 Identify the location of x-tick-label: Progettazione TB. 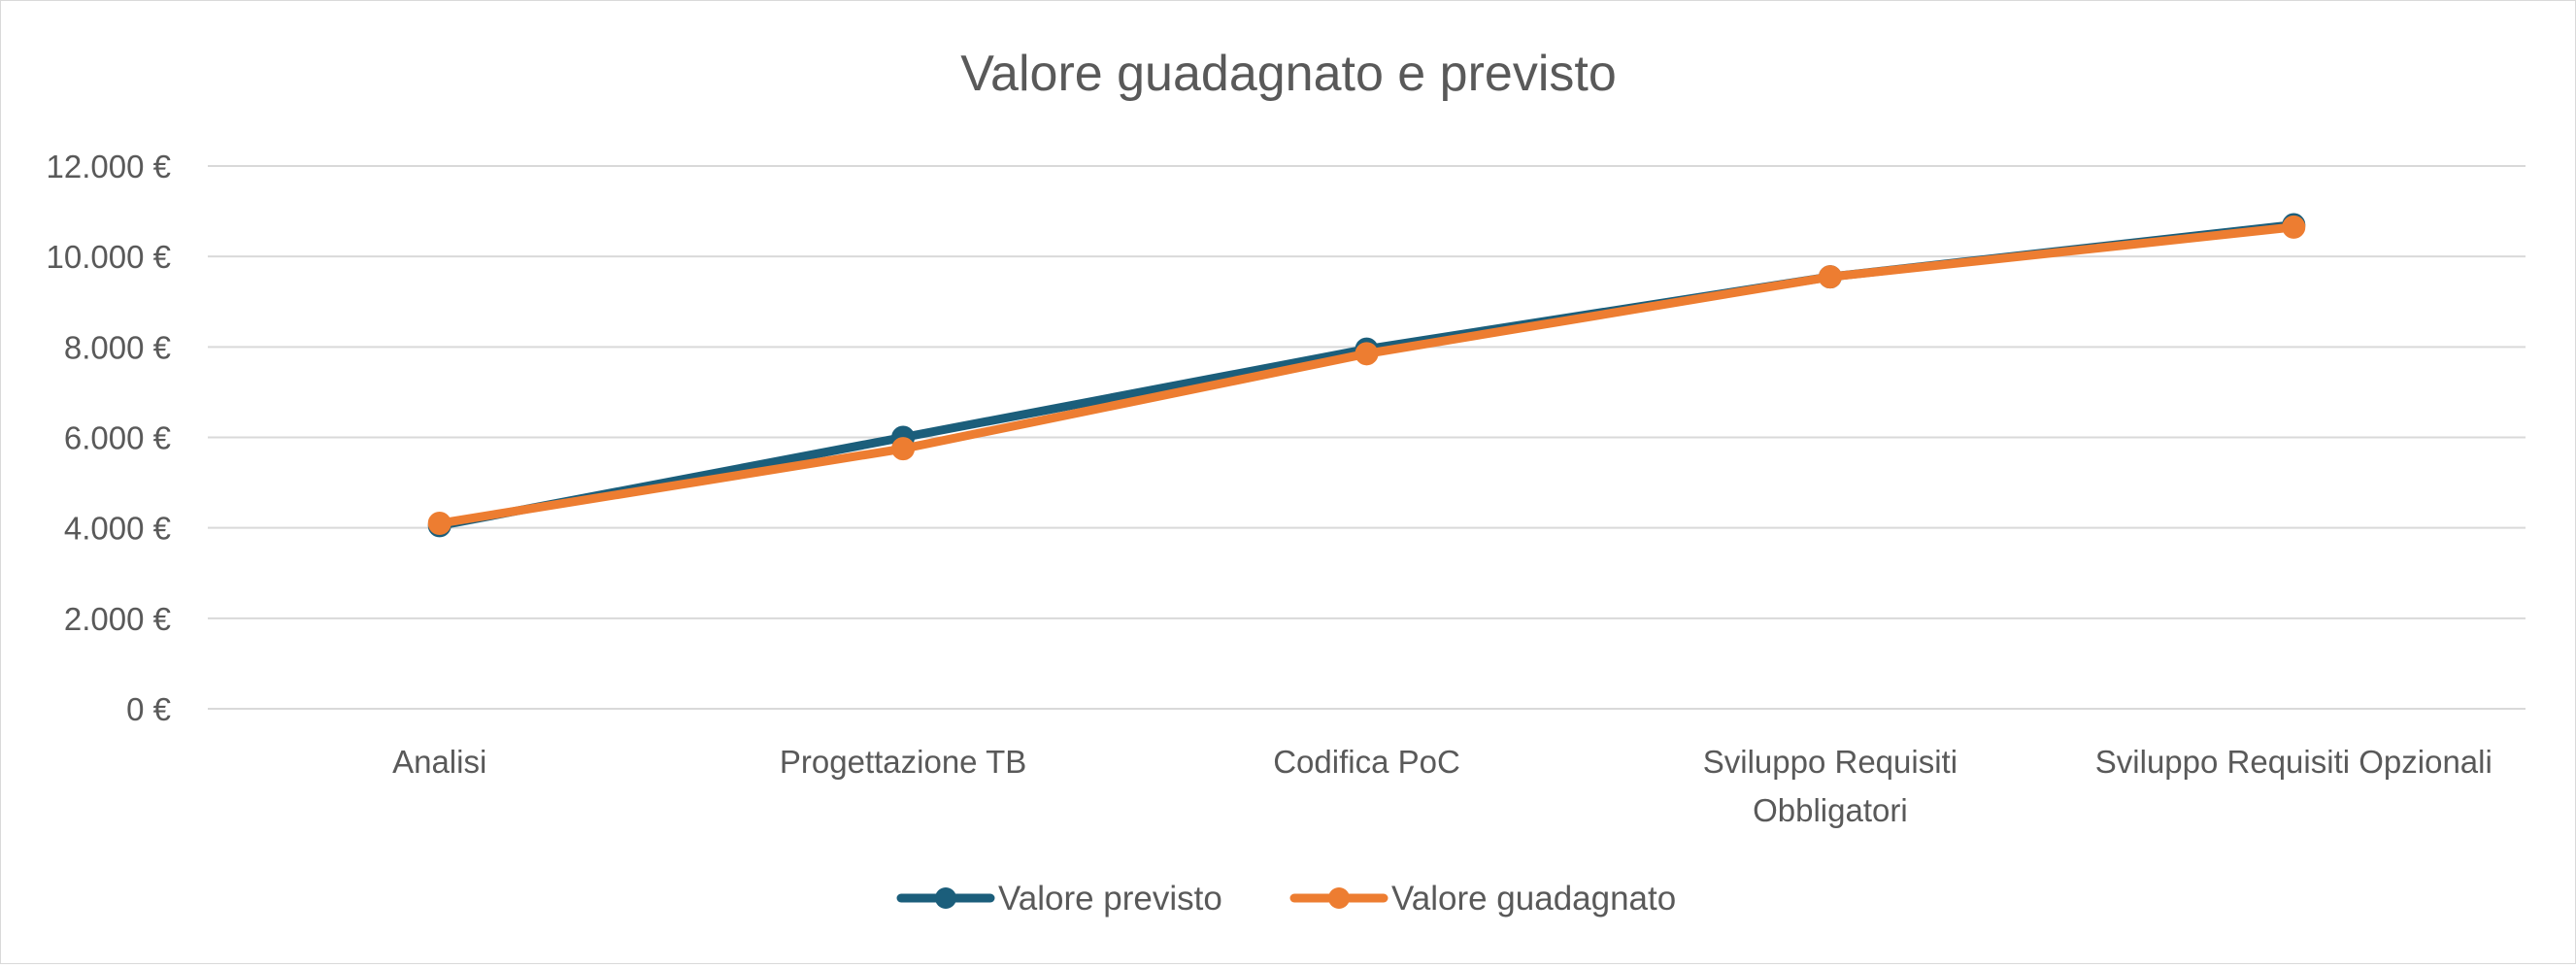
(903, 762).